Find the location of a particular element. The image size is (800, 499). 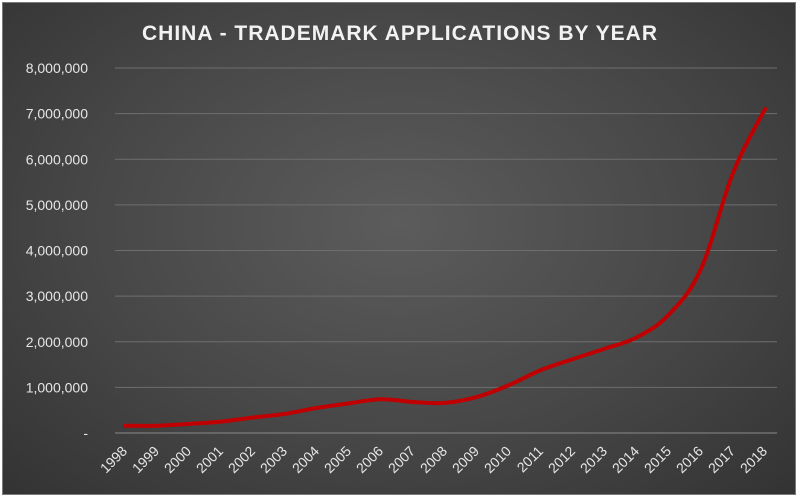

x-tick-label: 2018 is located at coordinates (753, 459).